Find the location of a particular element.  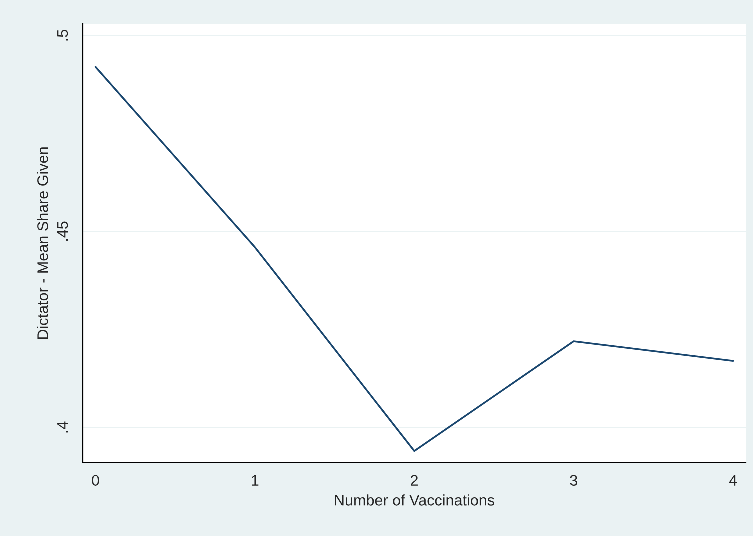

x-axis-title: Number of Vaccinations is located at coordinates (414, 500).